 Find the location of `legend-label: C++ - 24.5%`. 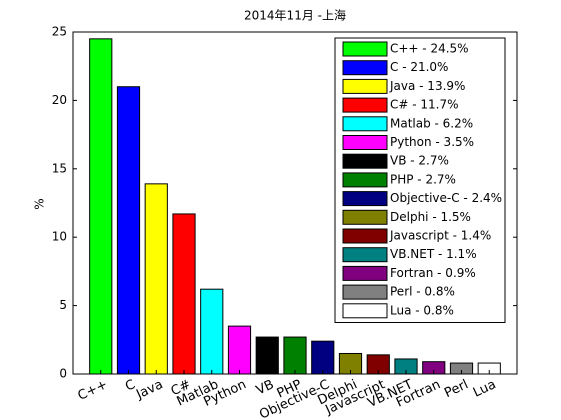

legend-label: C++ - 24.5% is located at coordinates (429, 49).